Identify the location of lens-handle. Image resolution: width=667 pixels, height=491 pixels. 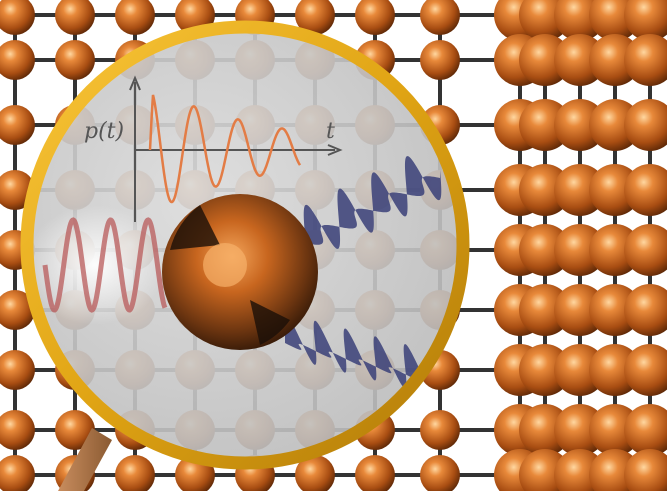
(85, 459).